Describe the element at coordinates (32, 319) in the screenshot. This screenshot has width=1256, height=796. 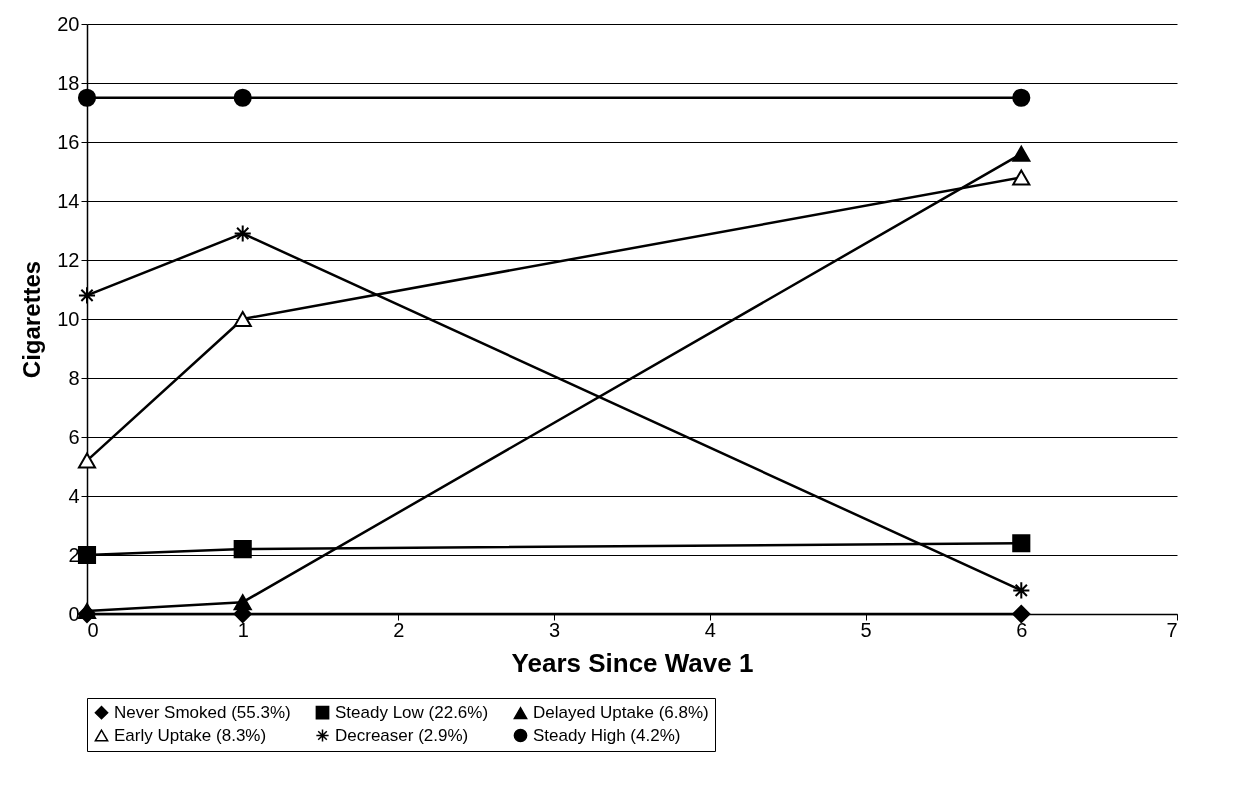
I see `y-axis-title: Cigarettes` at that location.